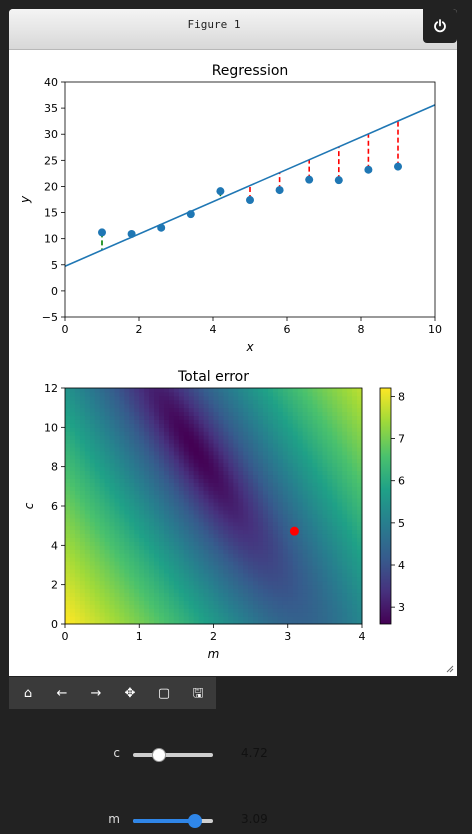  What do you see at coordinates (450, 669) in the screenshot?
I see `resize-grip-icon` at bounding box center [450, 669].